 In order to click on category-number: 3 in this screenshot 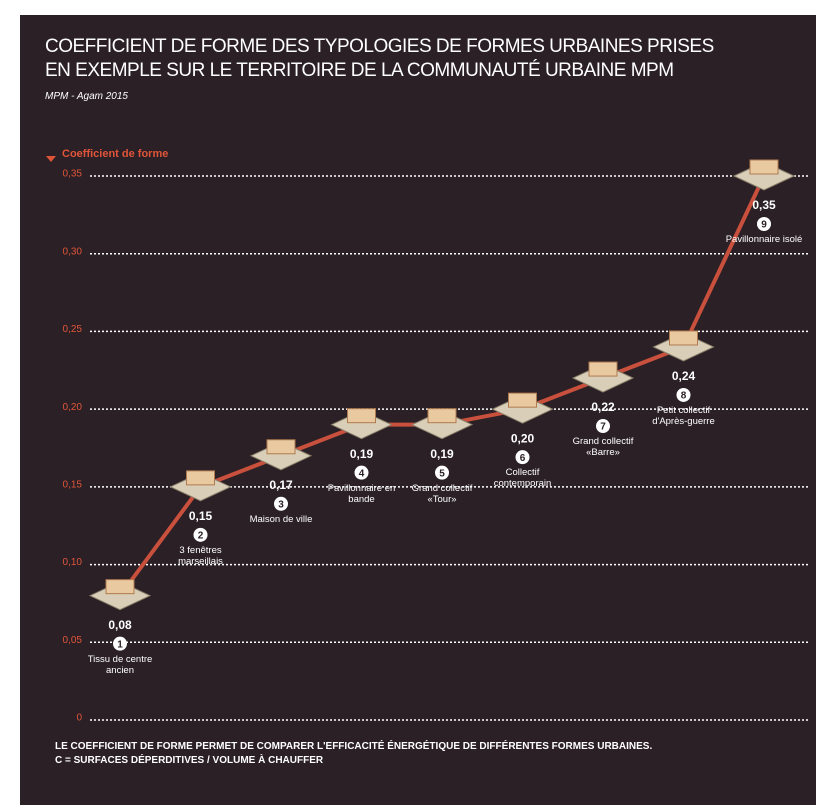, I will do `click(281, 504)`.